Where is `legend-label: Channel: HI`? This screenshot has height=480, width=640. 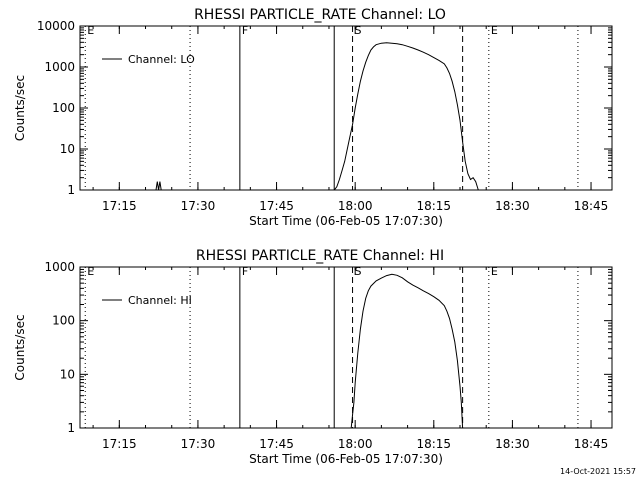
legend-label: Channel: HI is located at coordinates (160, 300).